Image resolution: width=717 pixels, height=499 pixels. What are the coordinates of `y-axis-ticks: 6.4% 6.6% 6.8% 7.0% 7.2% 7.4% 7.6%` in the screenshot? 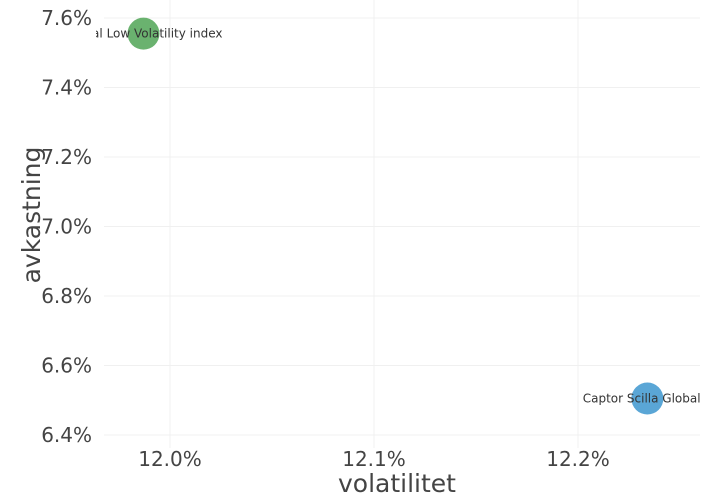 It's located at (66, 226).